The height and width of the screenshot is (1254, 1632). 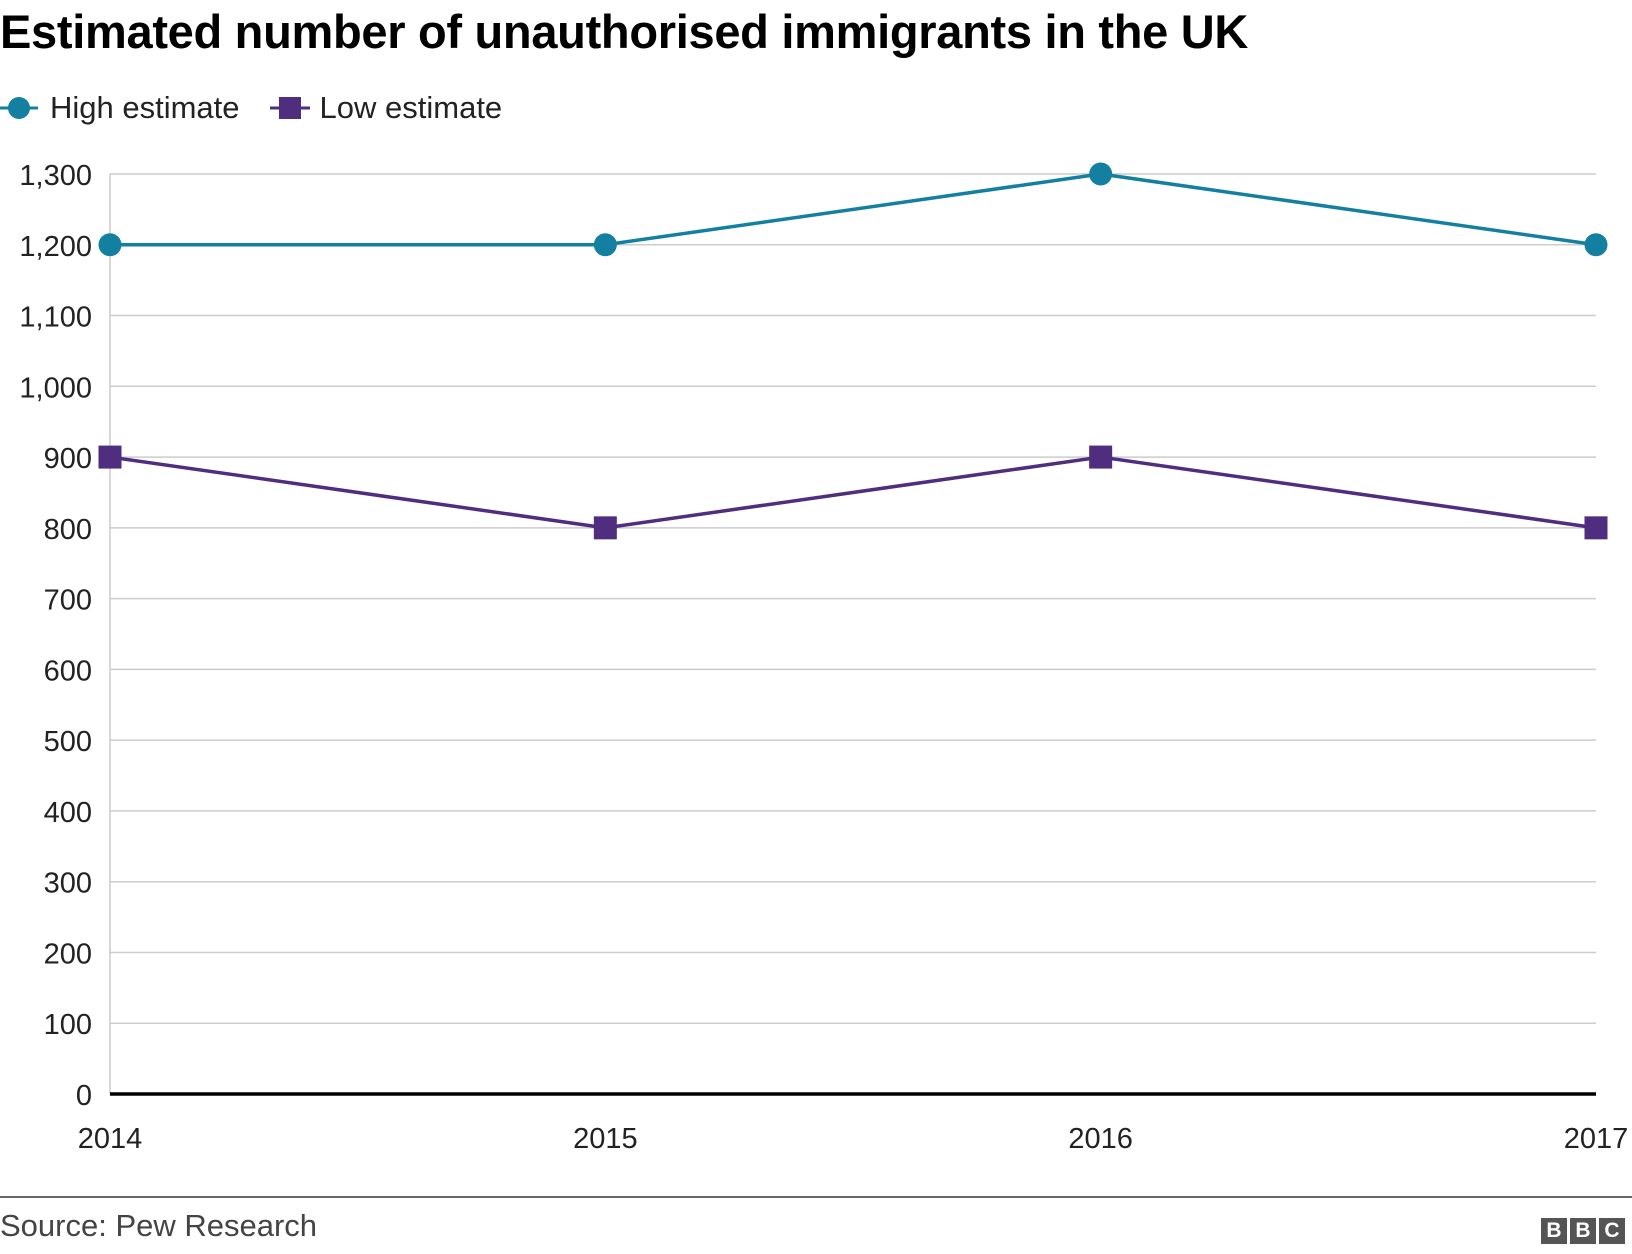 What do you see at coordinates (55, 247) in the screenshot?
I see `y-tick-label: 1,200` at bounding box center [55, 247].